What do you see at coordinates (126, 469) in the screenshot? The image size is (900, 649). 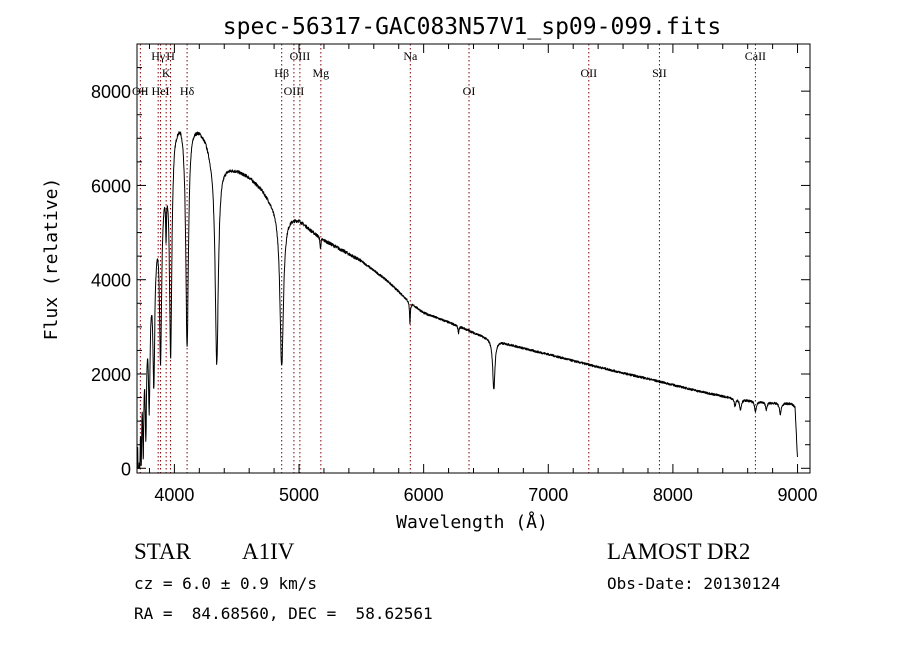 I see `y-tick-label-0: 0` at bounding box center [126, 469].